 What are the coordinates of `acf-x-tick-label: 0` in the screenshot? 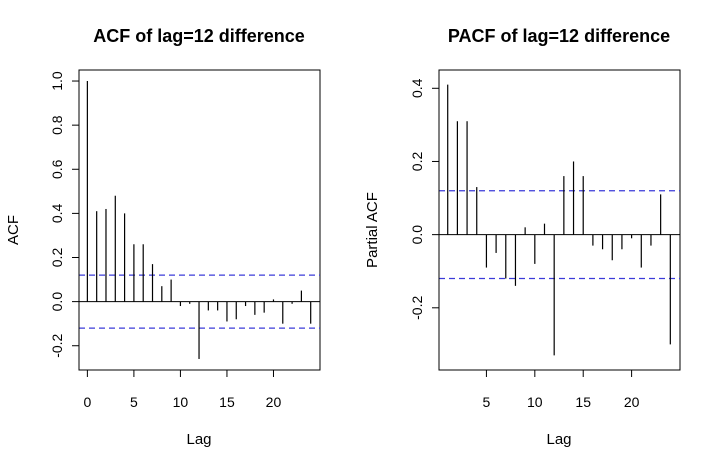 It's located at (87, 402).